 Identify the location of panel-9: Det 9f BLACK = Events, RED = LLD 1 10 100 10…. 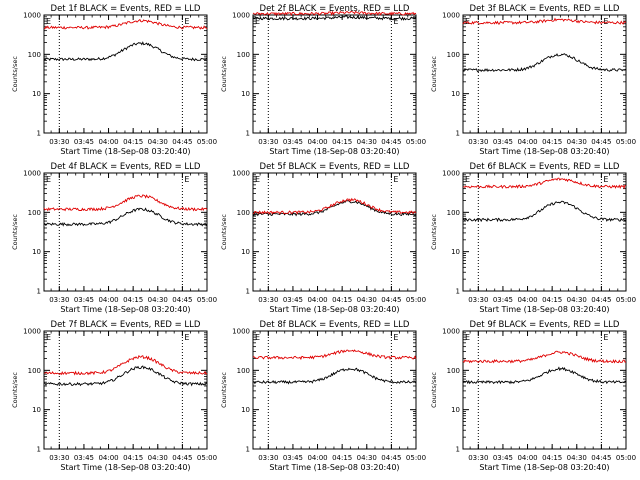
(533, 396).